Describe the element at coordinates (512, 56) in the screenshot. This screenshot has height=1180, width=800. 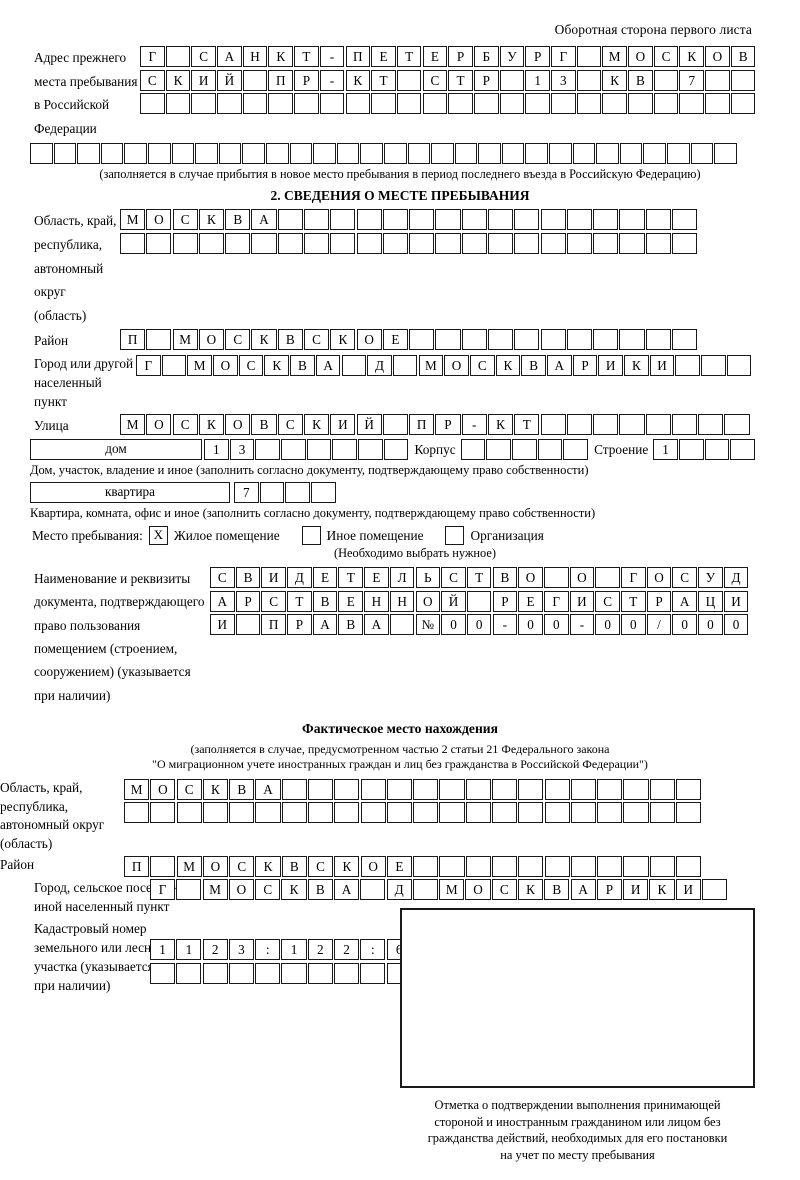
I see `char-cell: У` at that location.